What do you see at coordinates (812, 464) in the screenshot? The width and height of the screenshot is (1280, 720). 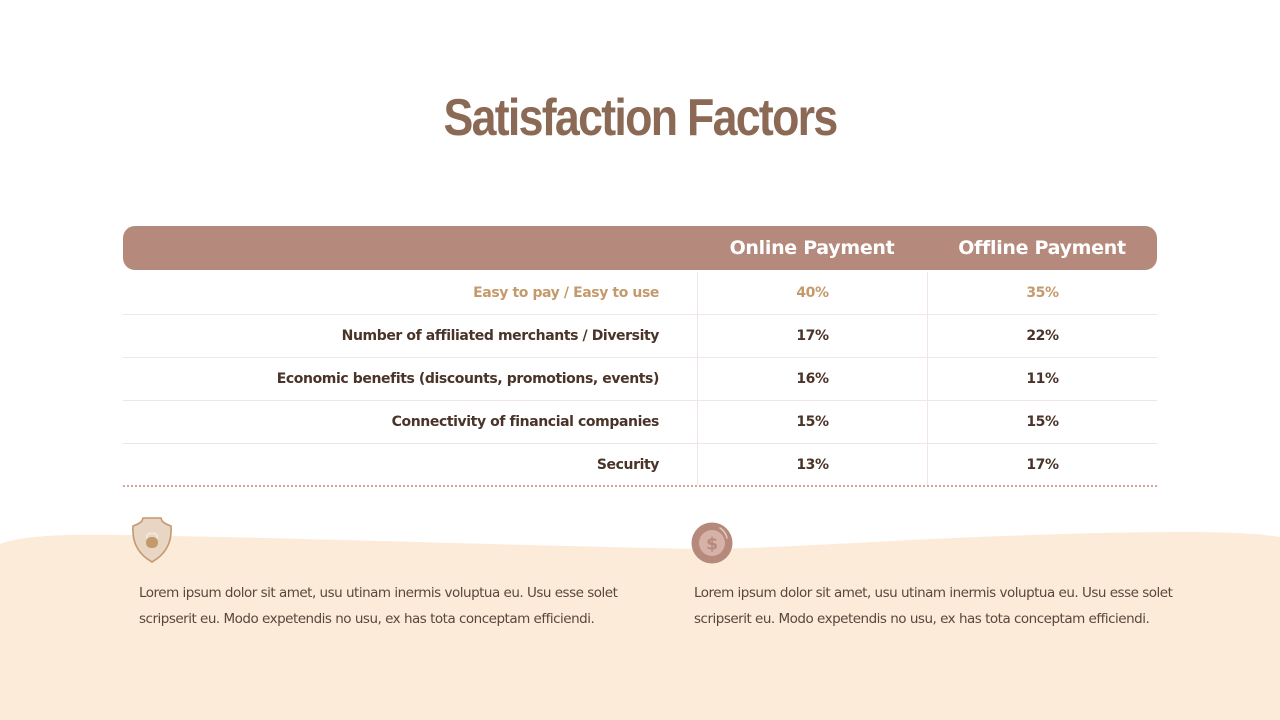 I see `online-cell: 13%` at bounding box center [812, 464].